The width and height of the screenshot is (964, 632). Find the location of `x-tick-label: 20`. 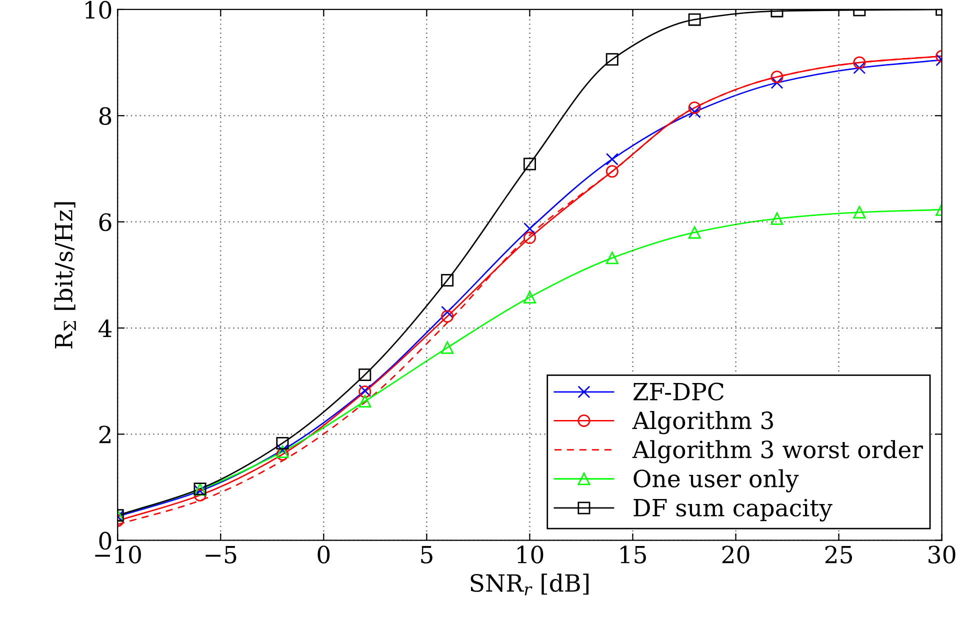

x-tick-label: 20 is located at coordinates (736, 555).